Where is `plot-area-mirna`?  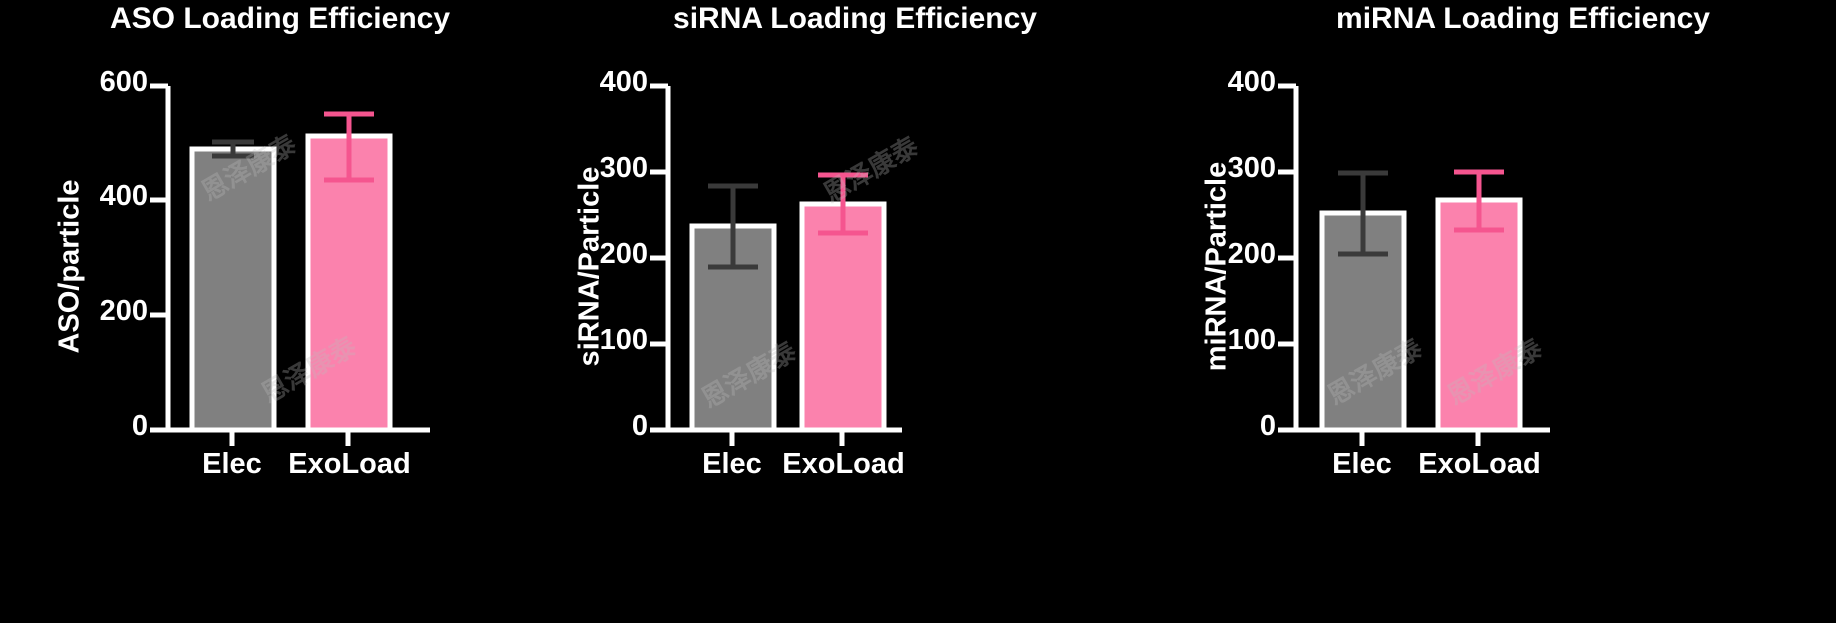
plot-area-mirna is located at coordinates (1414, 264).